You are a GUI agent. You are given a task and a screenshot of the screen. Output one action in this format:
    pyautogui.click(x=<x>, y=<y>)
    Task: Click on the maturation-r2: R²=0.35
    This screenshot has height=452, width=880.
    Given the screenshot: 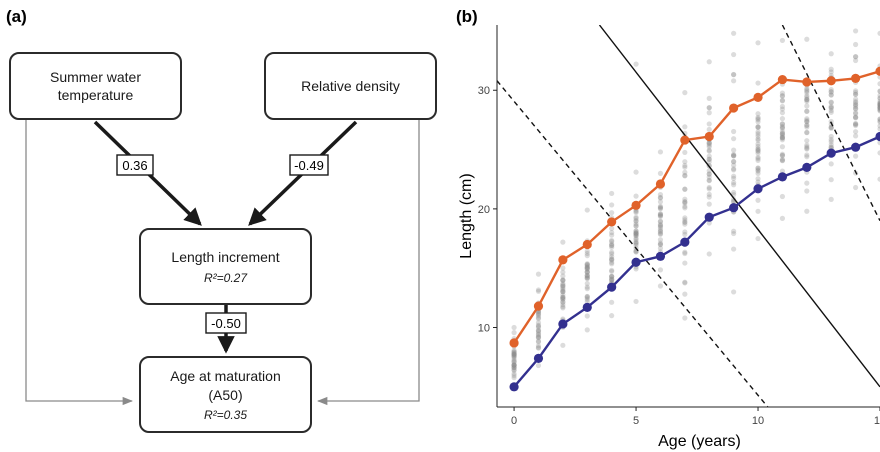 What is the action you would take?
    pyautogui.click(x=225, y=415)
    